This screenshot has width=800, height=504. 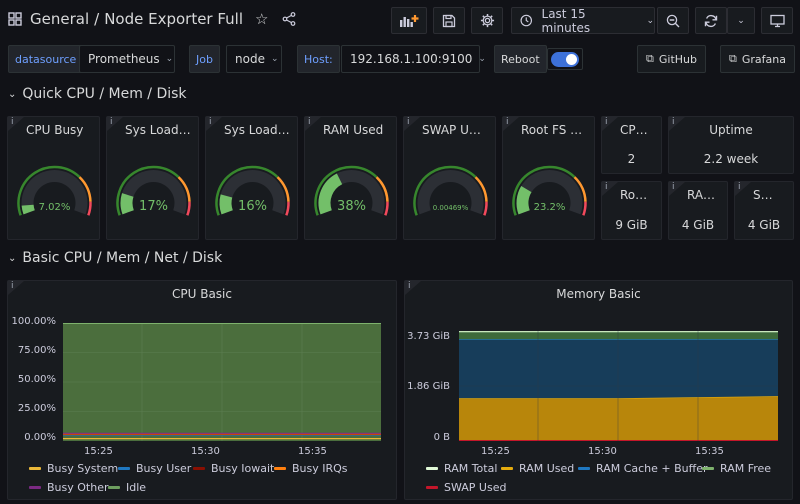 What do you see at coordinates (671, 59) in the screenshot?
I see `github-link: ⧉ GitHub` at bounding box center [671, 59].